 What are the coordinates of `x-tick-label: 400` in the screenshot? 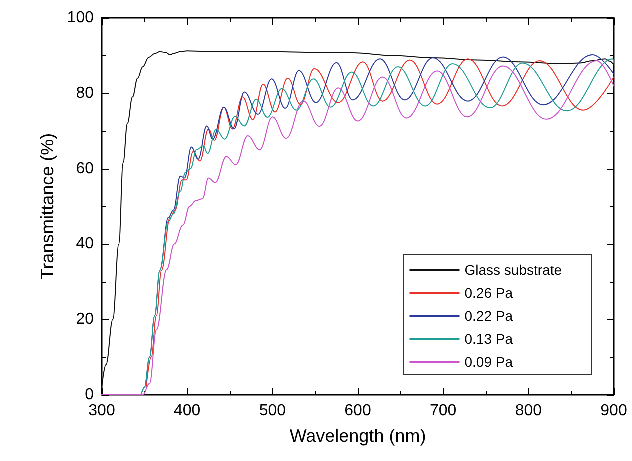 It's located at (187, 411).